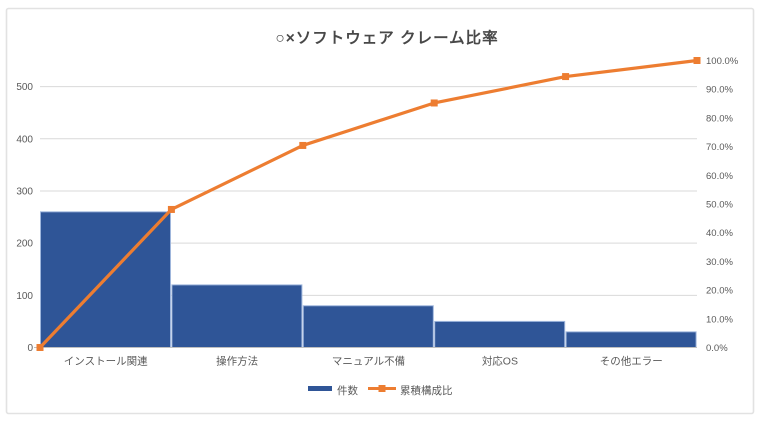  What do you see at coordinates (237, 361) in the screenshot?
I see `category-label-1: 操作方法` at bounding box center [237, 361].